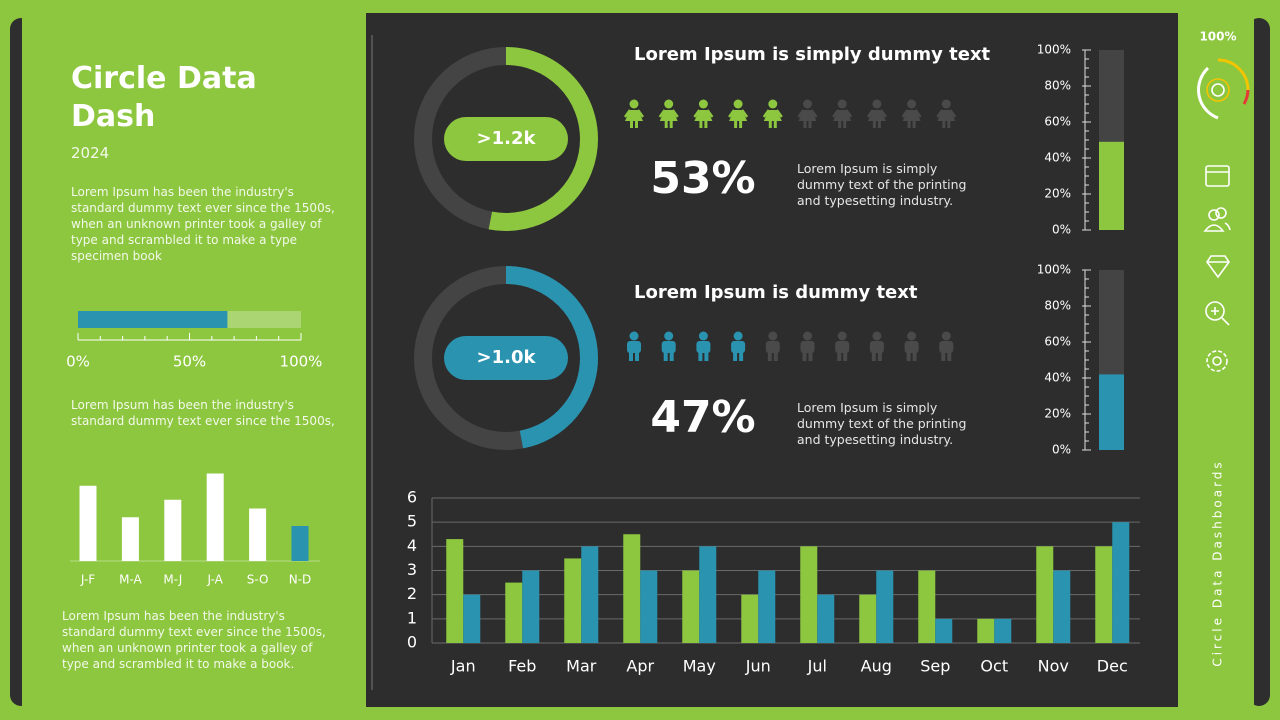 This screenshot has width=1280, height=720. I want to click on tick-label: 100%, so click(301, 362).